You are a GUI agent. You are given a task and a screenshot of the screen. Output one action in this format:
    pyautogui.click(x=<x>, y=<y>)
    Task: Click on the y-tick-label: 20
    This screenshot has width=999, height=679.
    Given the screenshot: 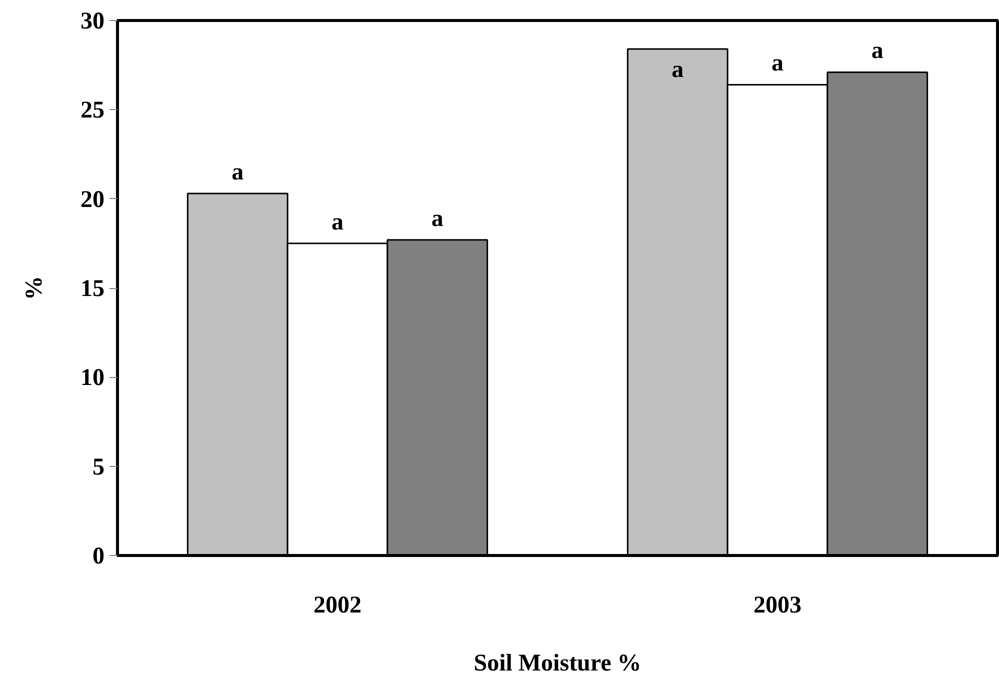 What is the action you would take?
    pyautogui.click(x=92, y=199)
    